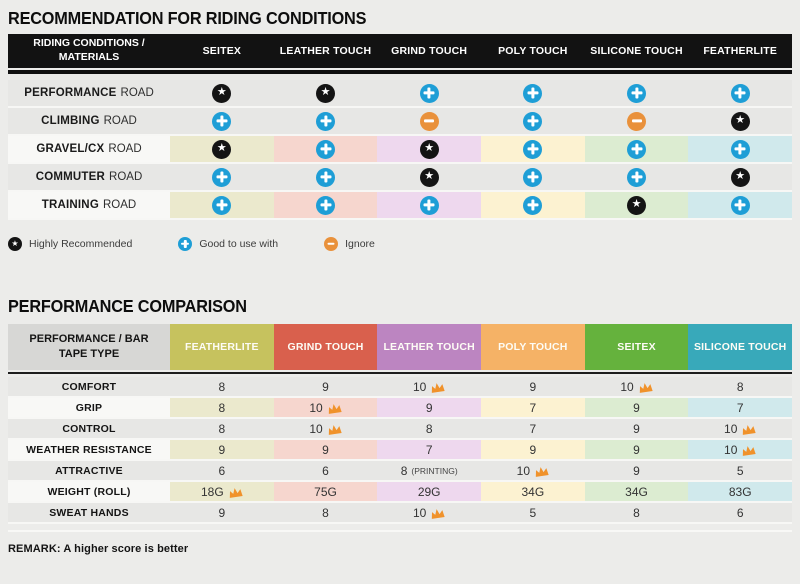 The width and height of the screenshot is (800, 584). Describe the element at coordinates (89, 470) in the screenshot. I see `row-label: ATTRACTIVE` at that location.